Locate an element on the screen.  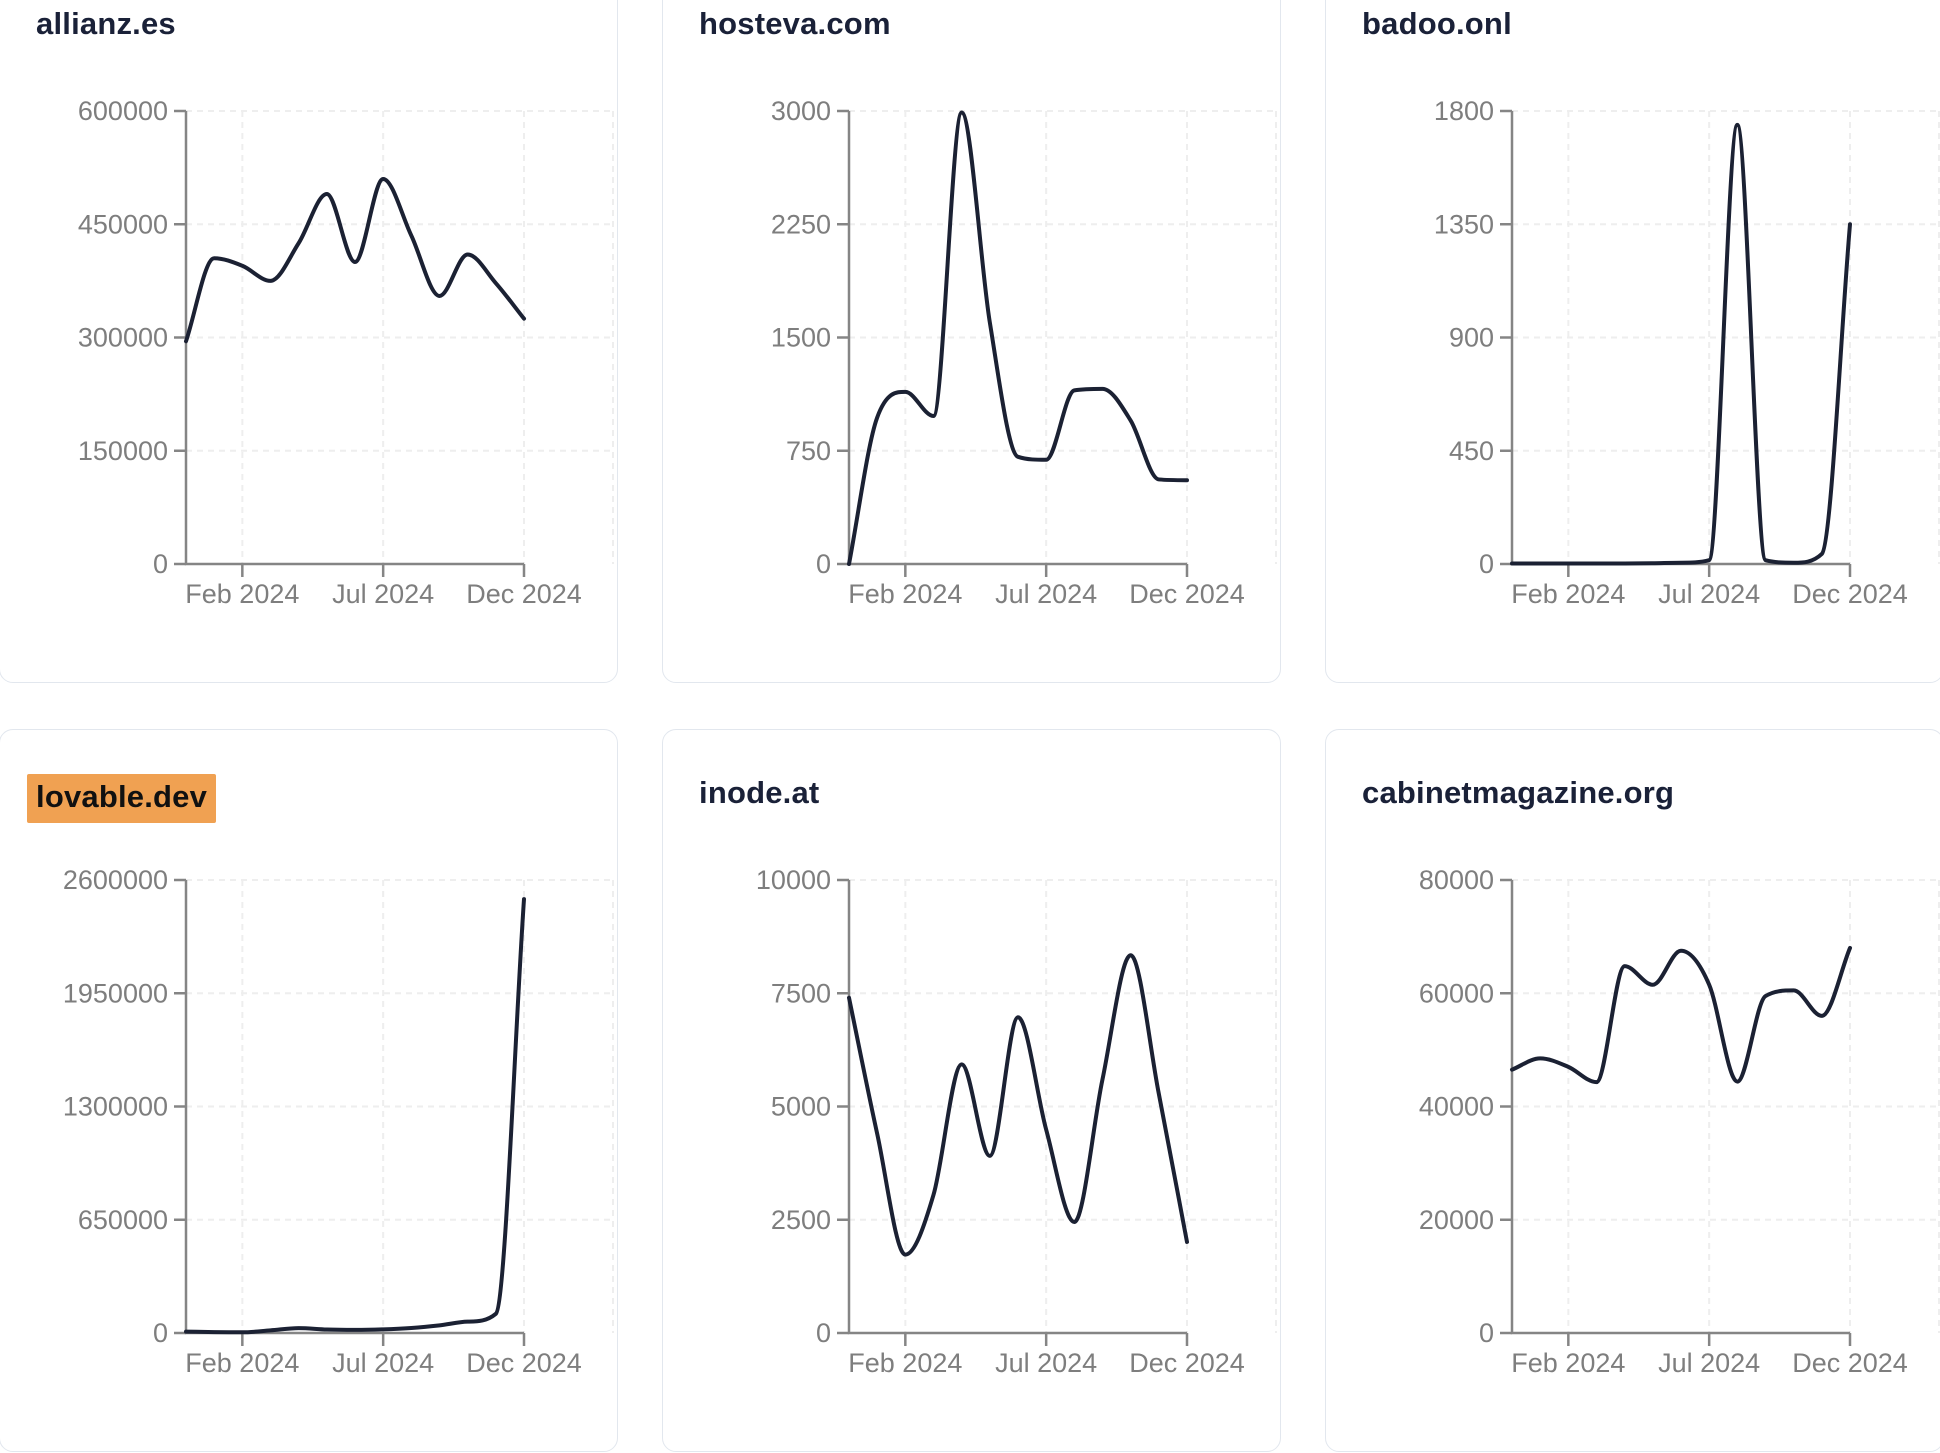
traffic-line-chart: 0 750 1500 2250 3000 Feb 2024 Jul 2024 Dec 2024 is located at coordinates (1024, 352).